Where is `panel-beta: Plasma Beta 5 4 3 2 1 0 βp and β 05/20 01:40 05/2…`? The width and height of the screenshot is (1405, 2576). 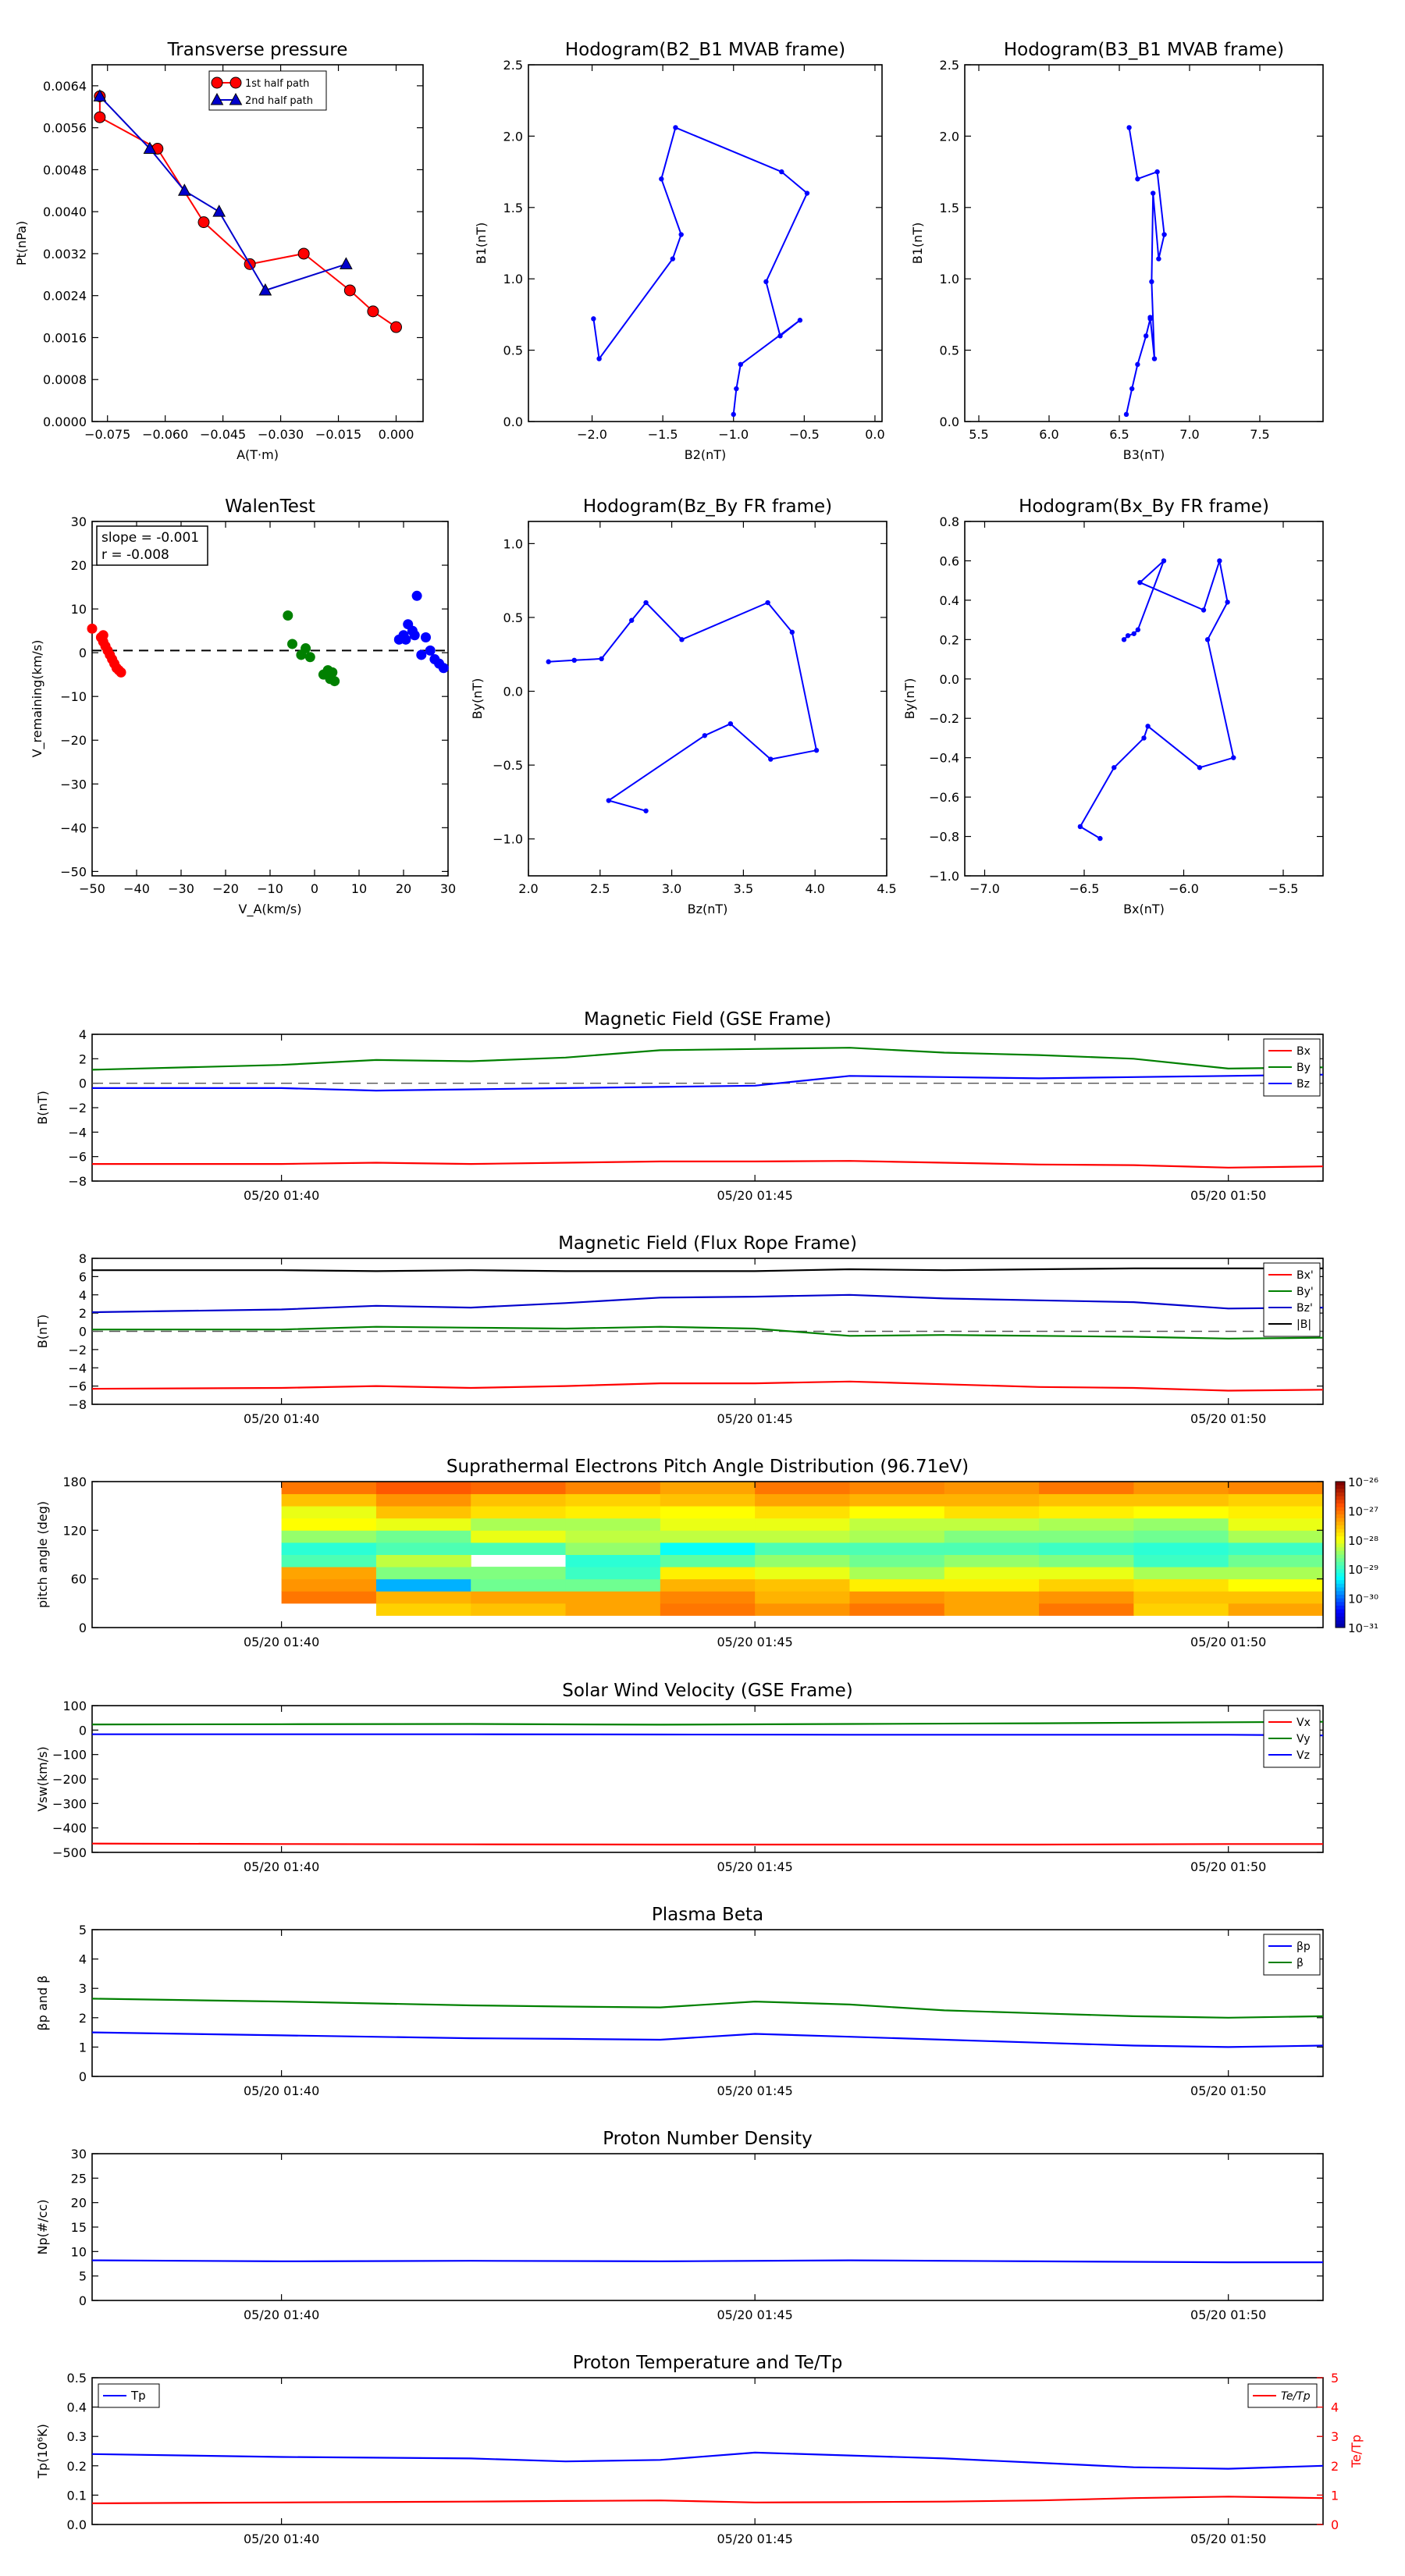 panel-beta: Plasma Beta 5 4 3 2 1 0 βp and β 05/20 01:40 05/2… is located at coordinates (680, 2001).